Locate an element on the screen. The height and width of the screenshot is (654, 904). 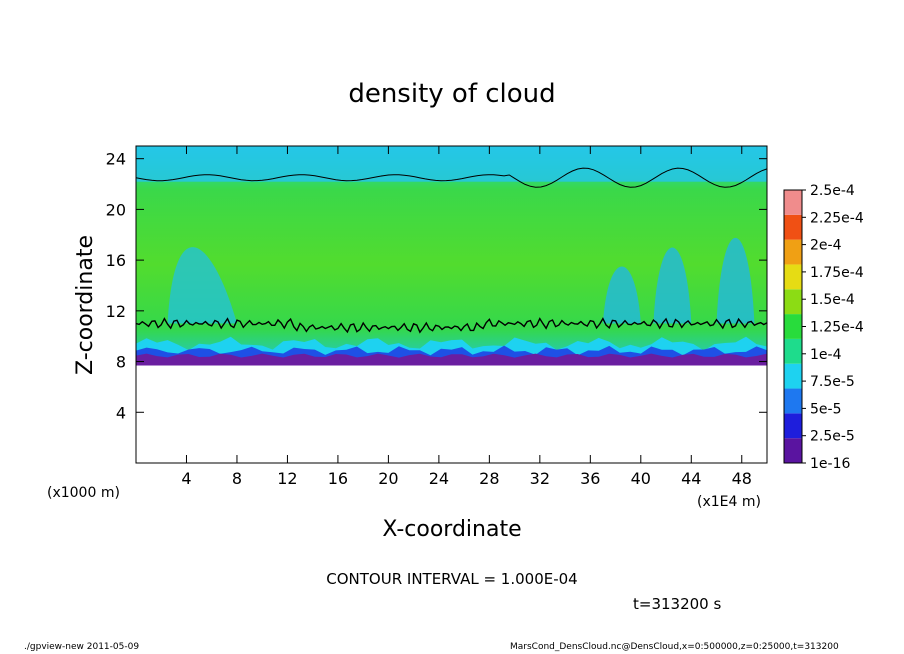
x-tick-label: 12 is located at coordinates (287, 478).